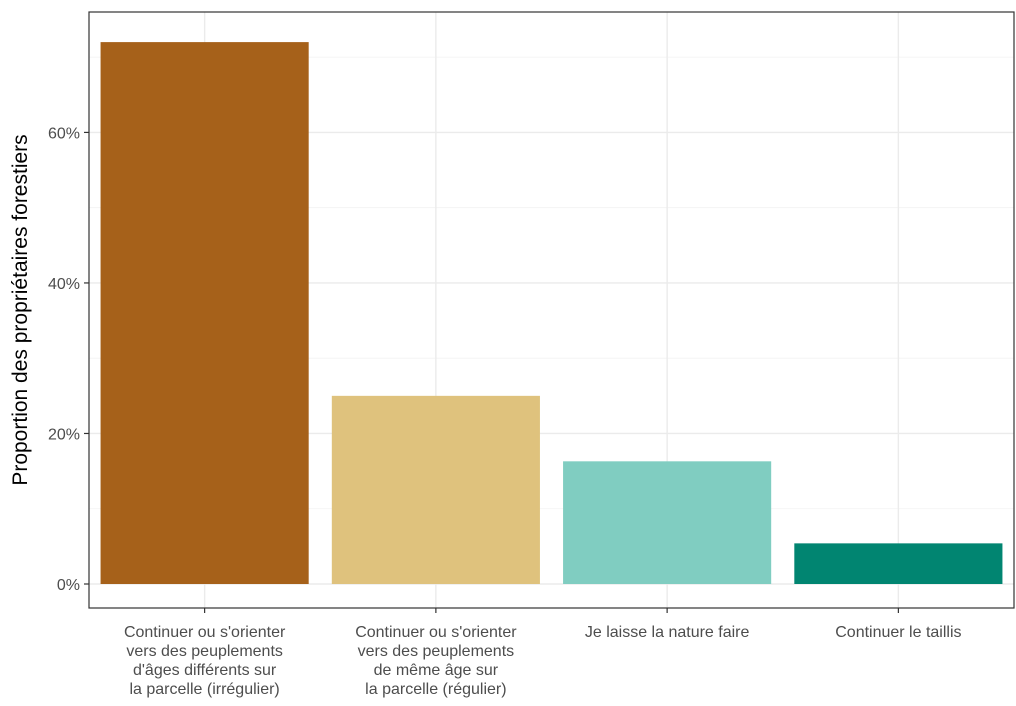  What do you see at coordinates (435, 689) in the screenshot?
I see `x-tick-label-line: la parcelle (régulier)` at bounding box center [435, 689].